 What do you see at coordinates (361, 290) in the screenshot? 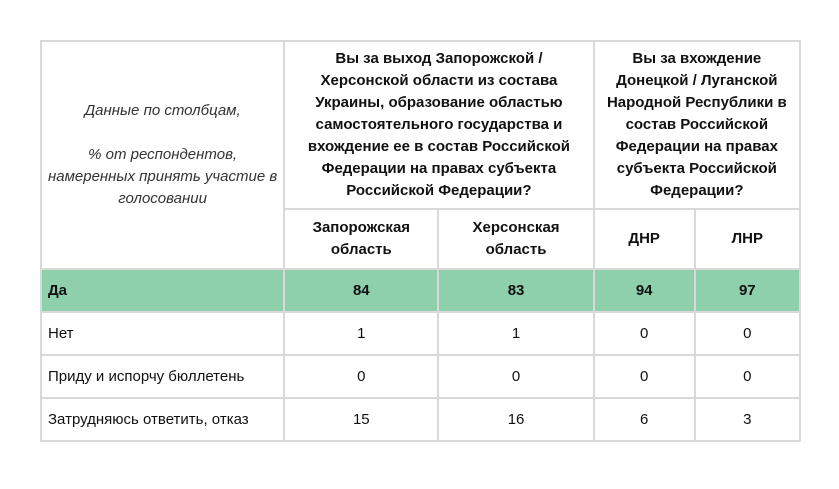
I see `cell-value: 84` at bounding box center [361, 290].